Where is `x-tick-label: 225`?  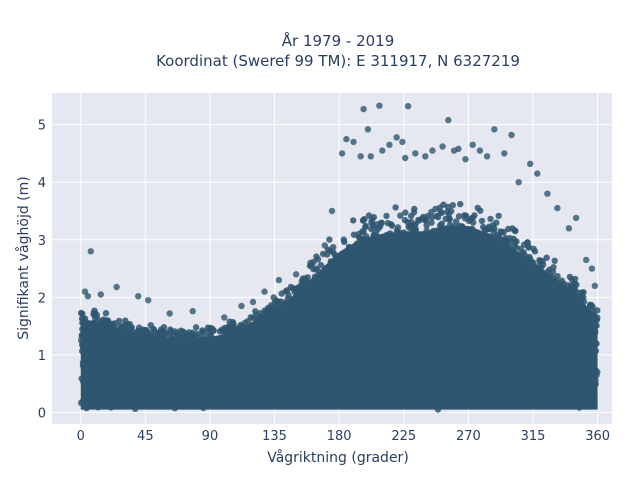
x-tick-label: 225 is located at coordinates (403, 436).